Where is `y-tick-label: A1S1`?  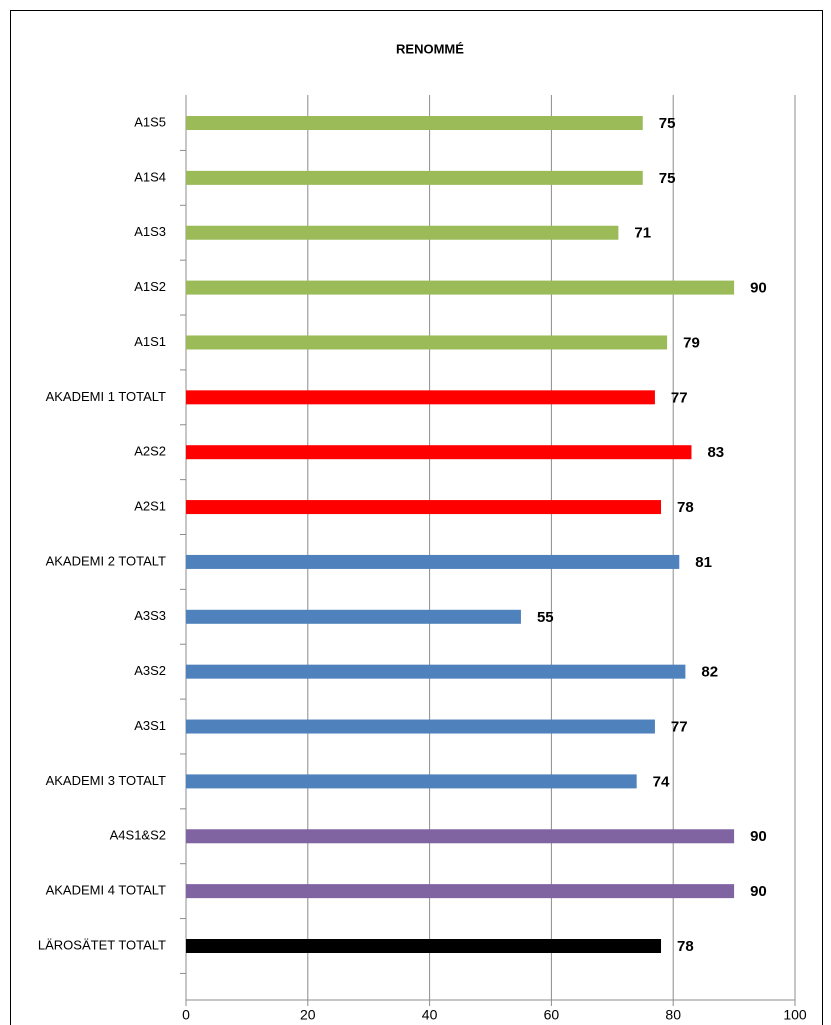
y-tick-label: A1S1 is located at coordinates (150, 341).